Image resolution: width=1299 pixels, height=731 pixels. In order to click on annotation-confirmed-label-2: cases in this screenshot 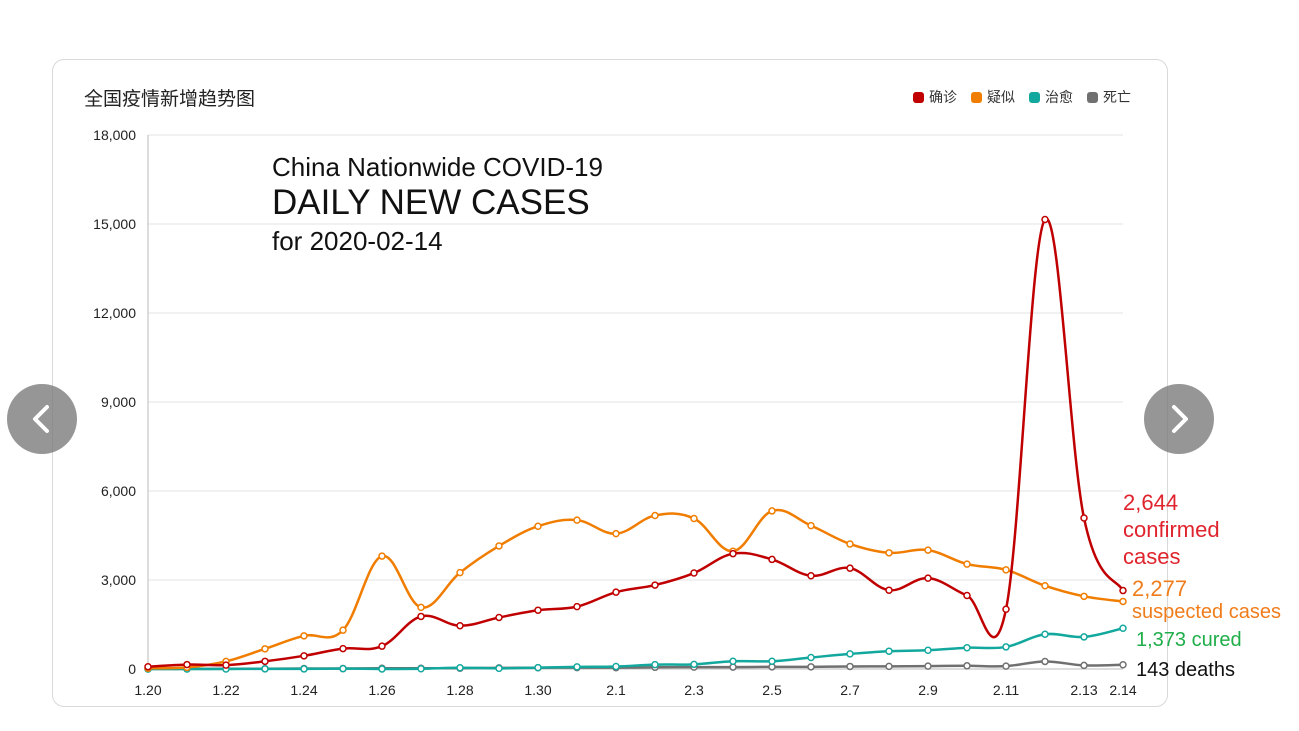, I will do `click(1152, 556)`.